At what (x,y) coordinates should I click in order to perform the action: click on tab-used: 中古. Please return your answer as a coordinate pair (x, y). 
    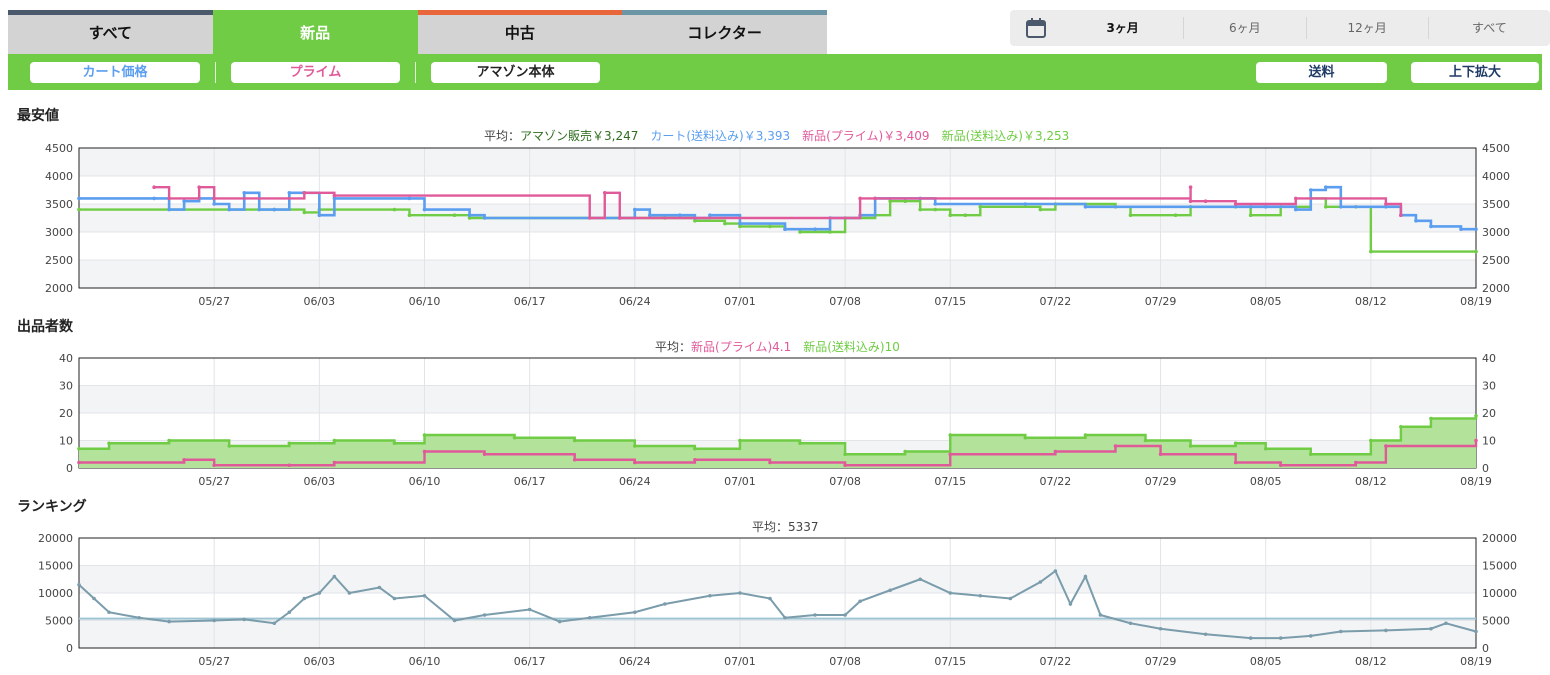
    Looking at the image, I should click on (520, 32).